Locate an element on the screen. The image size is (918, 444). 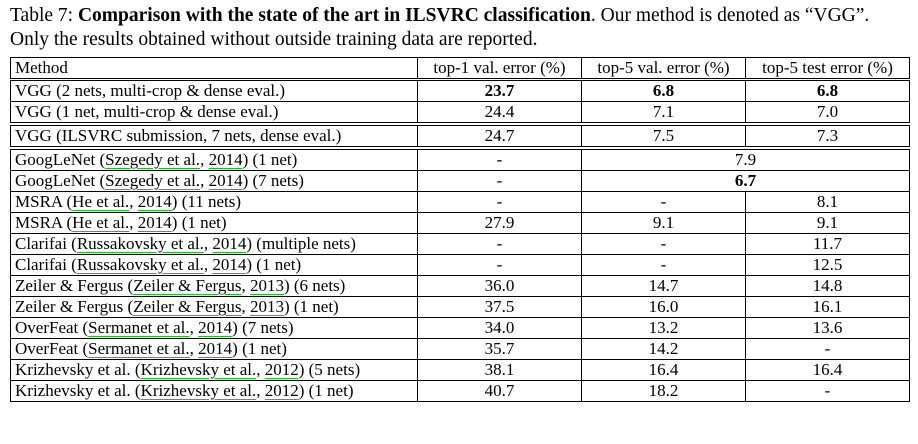
method-text: ) (11 nets) is located at coordinates (206, 201).